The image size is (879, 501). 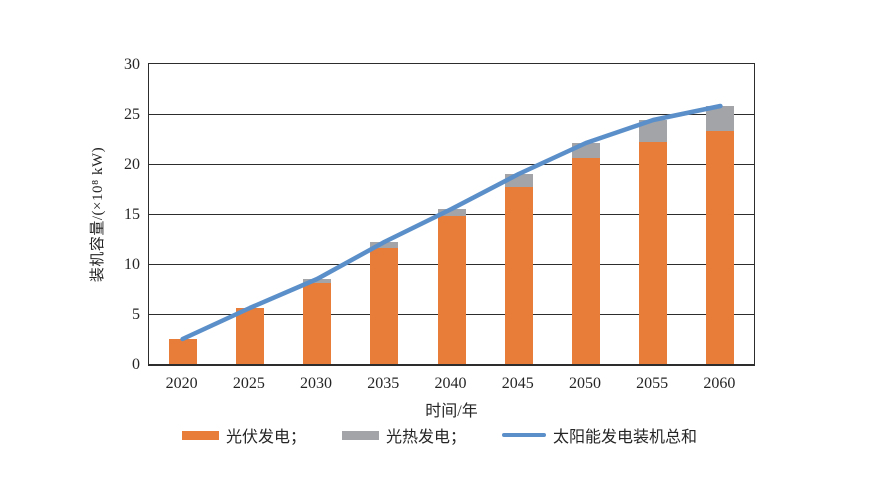 What do you see at coordinates (265, 437) in the screenshot?
I see `legend-label-pv: 光伏发电；` at bounding box center [265, 437].